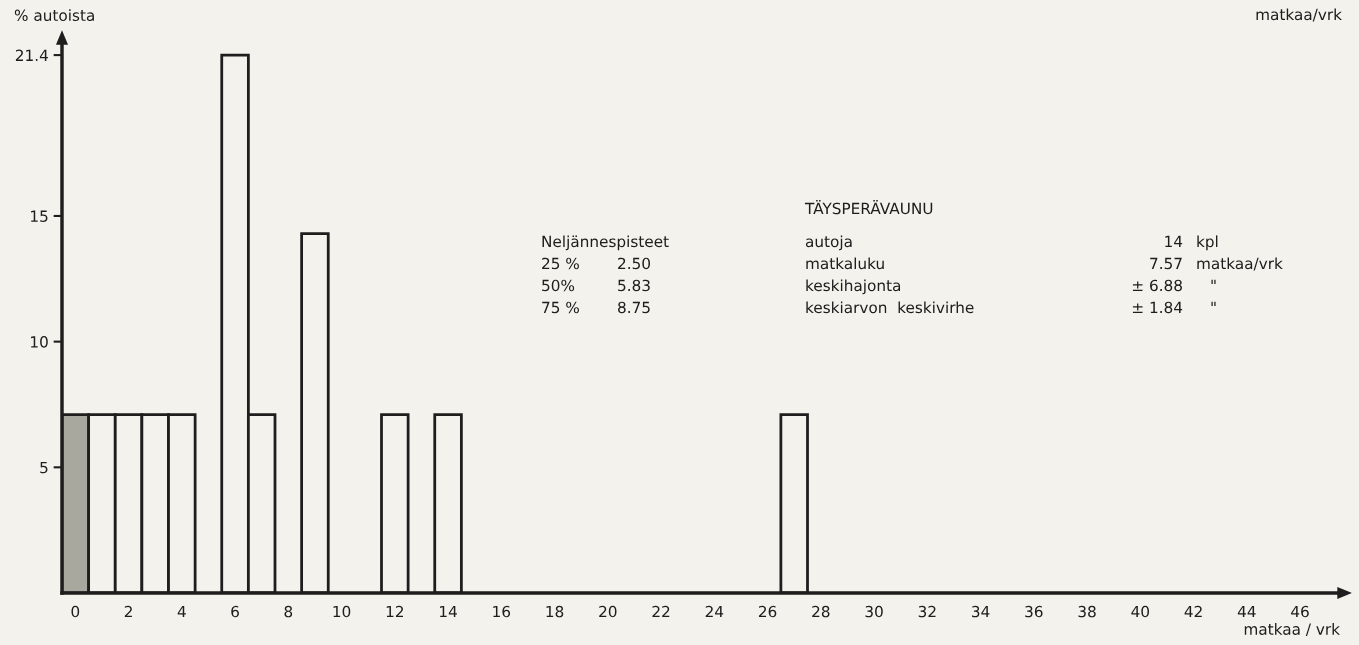  I want to click on x-tick-label: 2, so click(128, 611).